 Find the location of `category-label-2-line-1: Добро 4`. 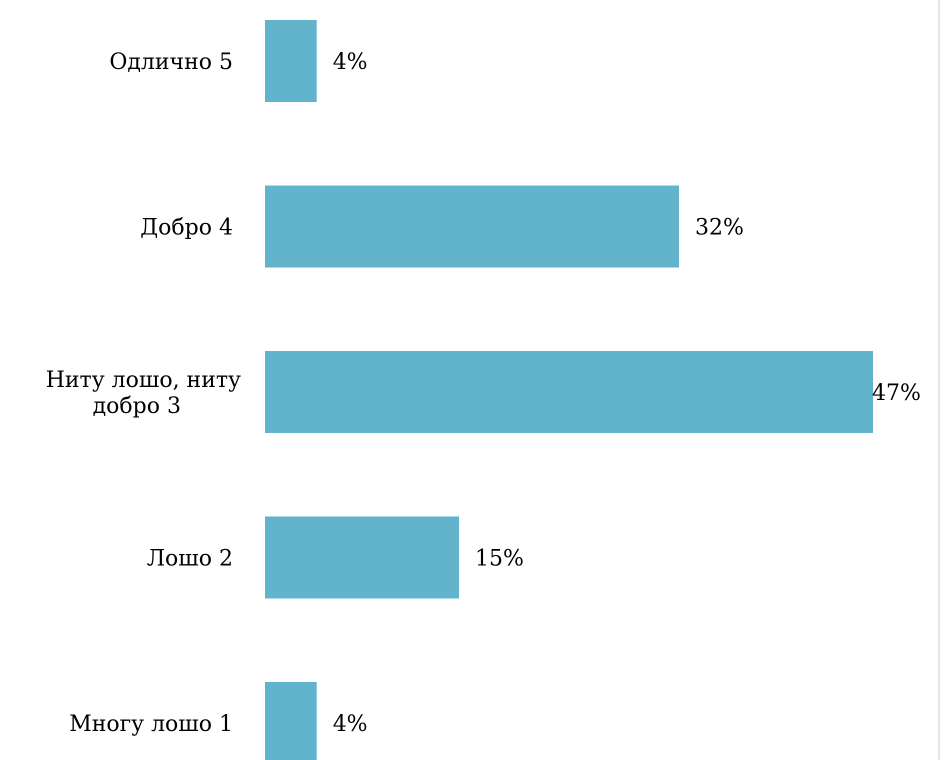

category-label-2-line-1: Добро 4 is located at coordinates (186, 228).